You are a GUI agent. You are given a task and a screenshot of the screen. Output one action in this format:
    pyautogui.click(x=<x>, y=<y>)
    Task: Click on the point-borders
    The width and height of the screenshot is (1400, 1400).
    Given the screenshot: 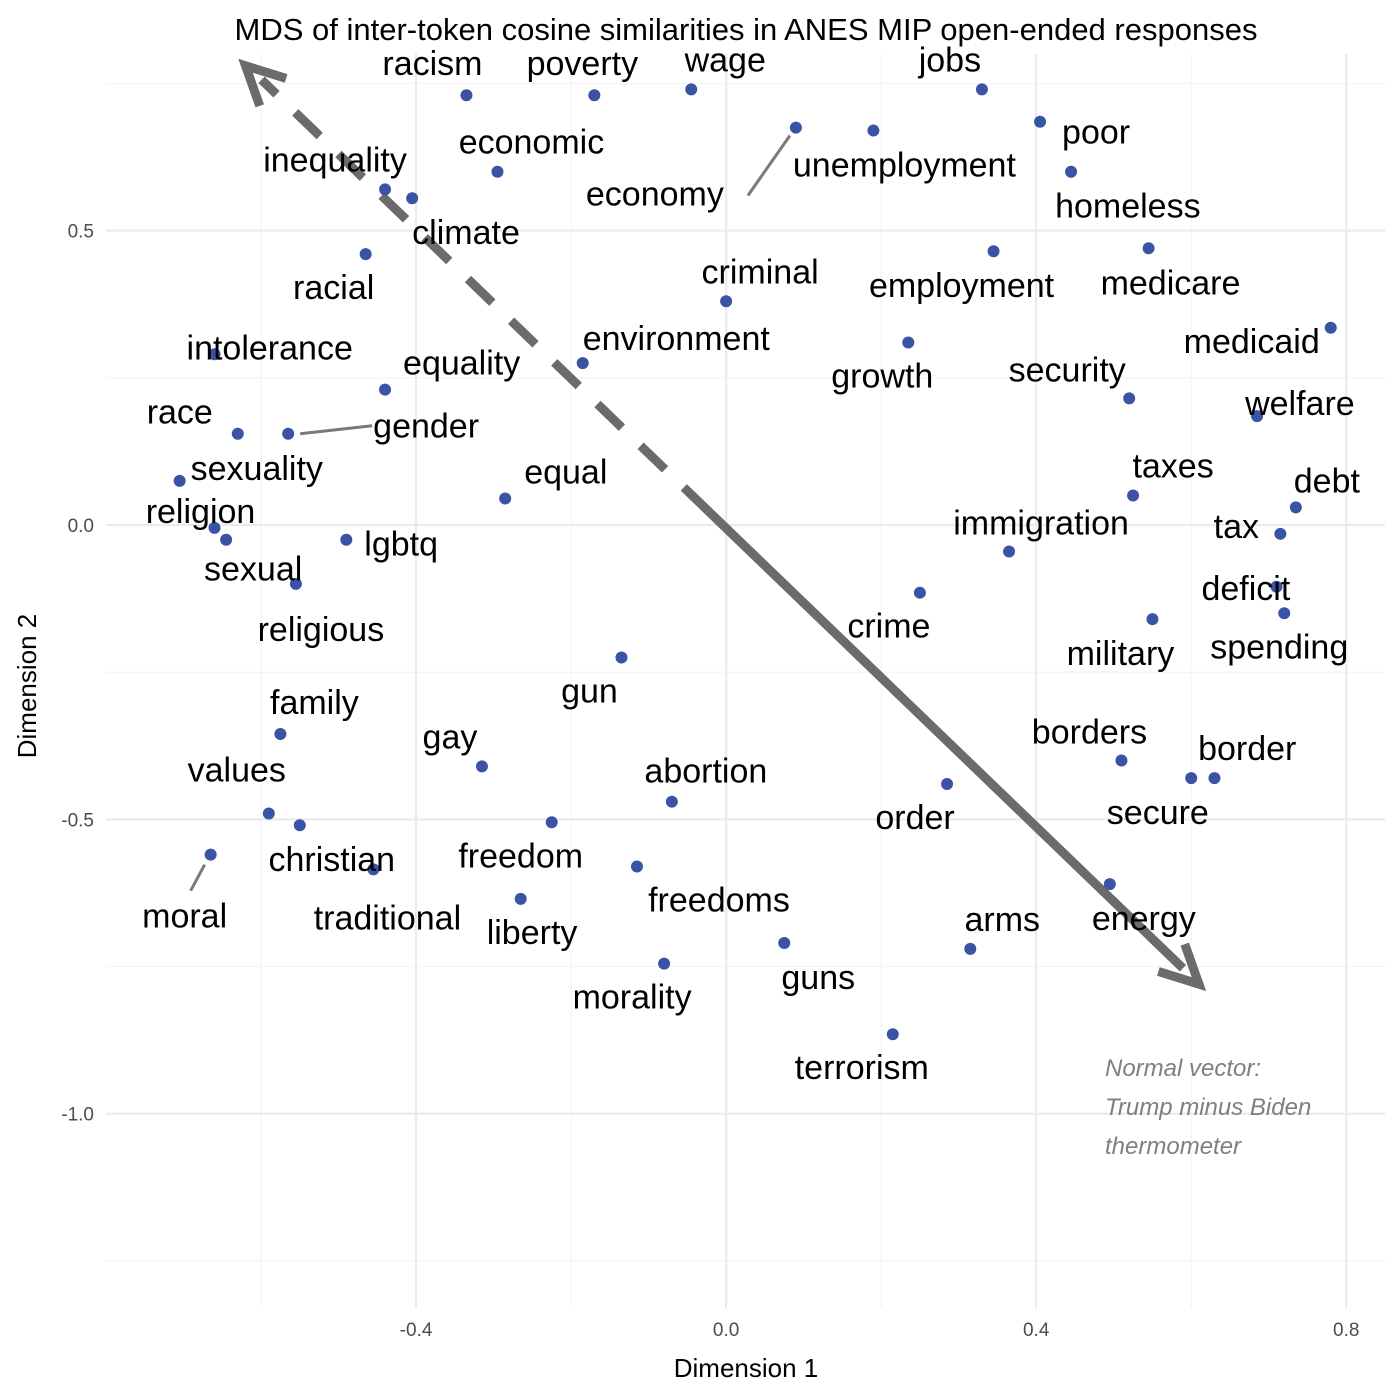 What is the action you would take?
    pyautogui.click(x=1121, y=760)
    